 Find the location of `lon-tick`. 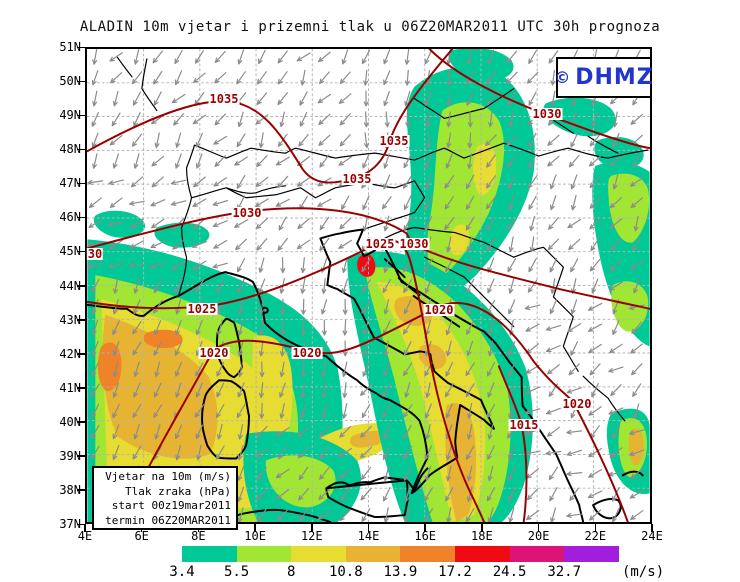

lon-tick is located at coordinates (425, 528).